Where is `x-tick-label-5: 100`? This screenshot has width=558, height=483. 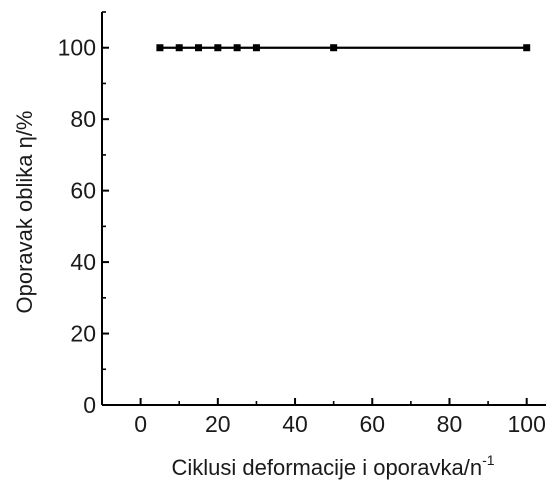
x-tick-label-5: 100 is located at coordinates (527, 424).